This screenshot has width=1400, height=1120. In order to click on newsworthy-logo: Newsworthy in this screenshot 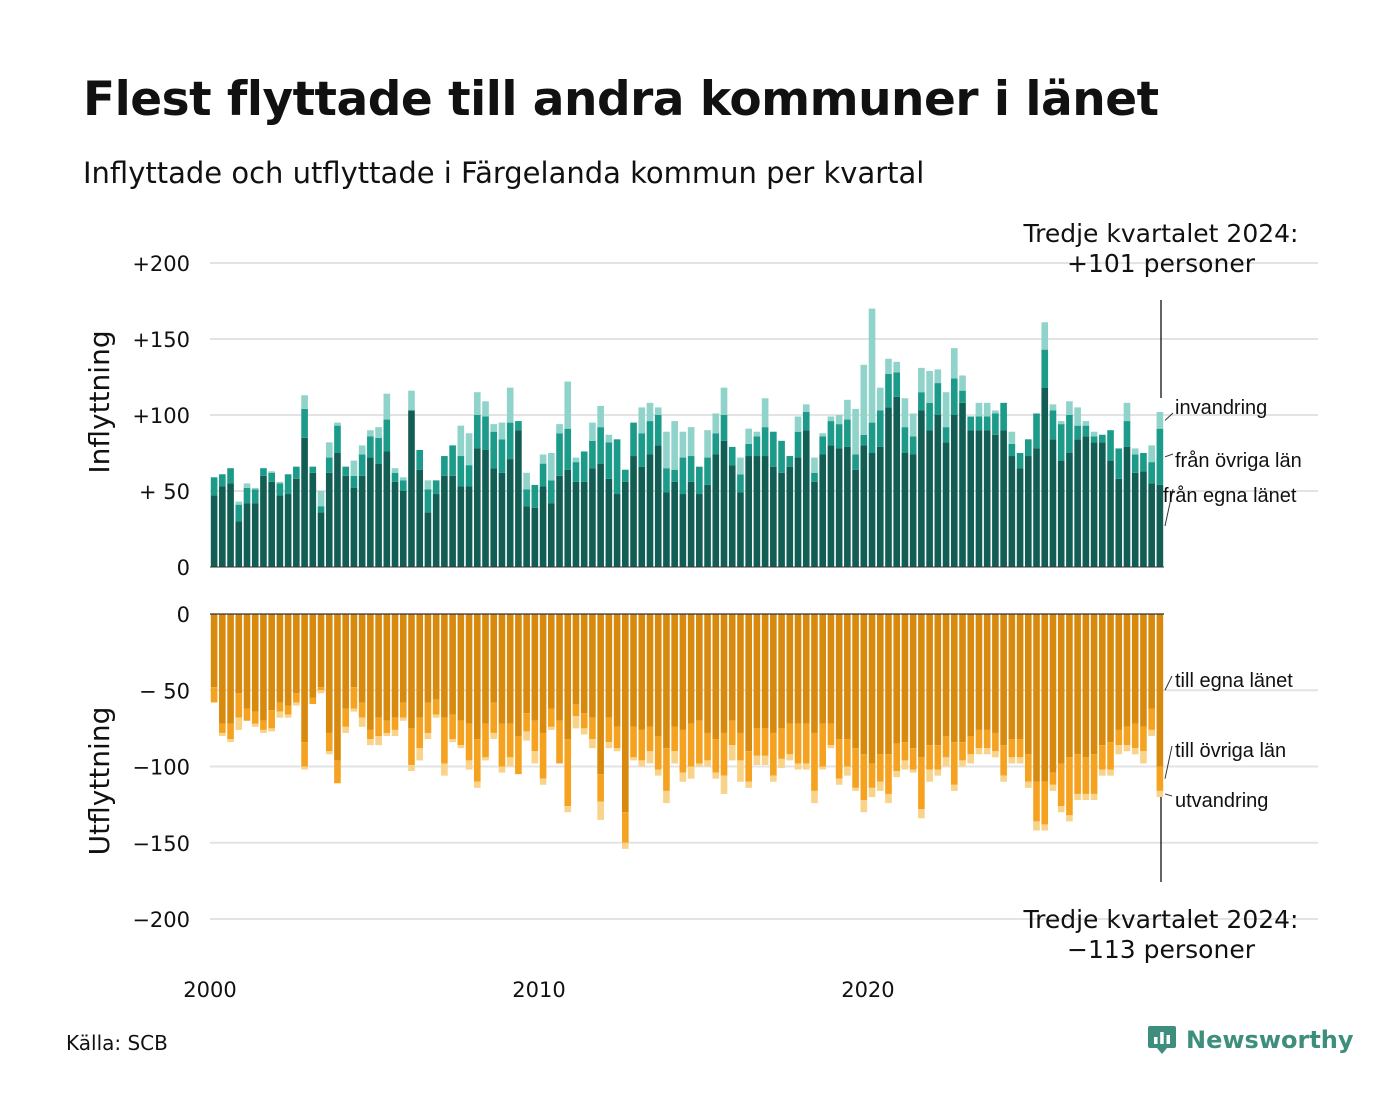, I will do `click(1250, 1040)`.